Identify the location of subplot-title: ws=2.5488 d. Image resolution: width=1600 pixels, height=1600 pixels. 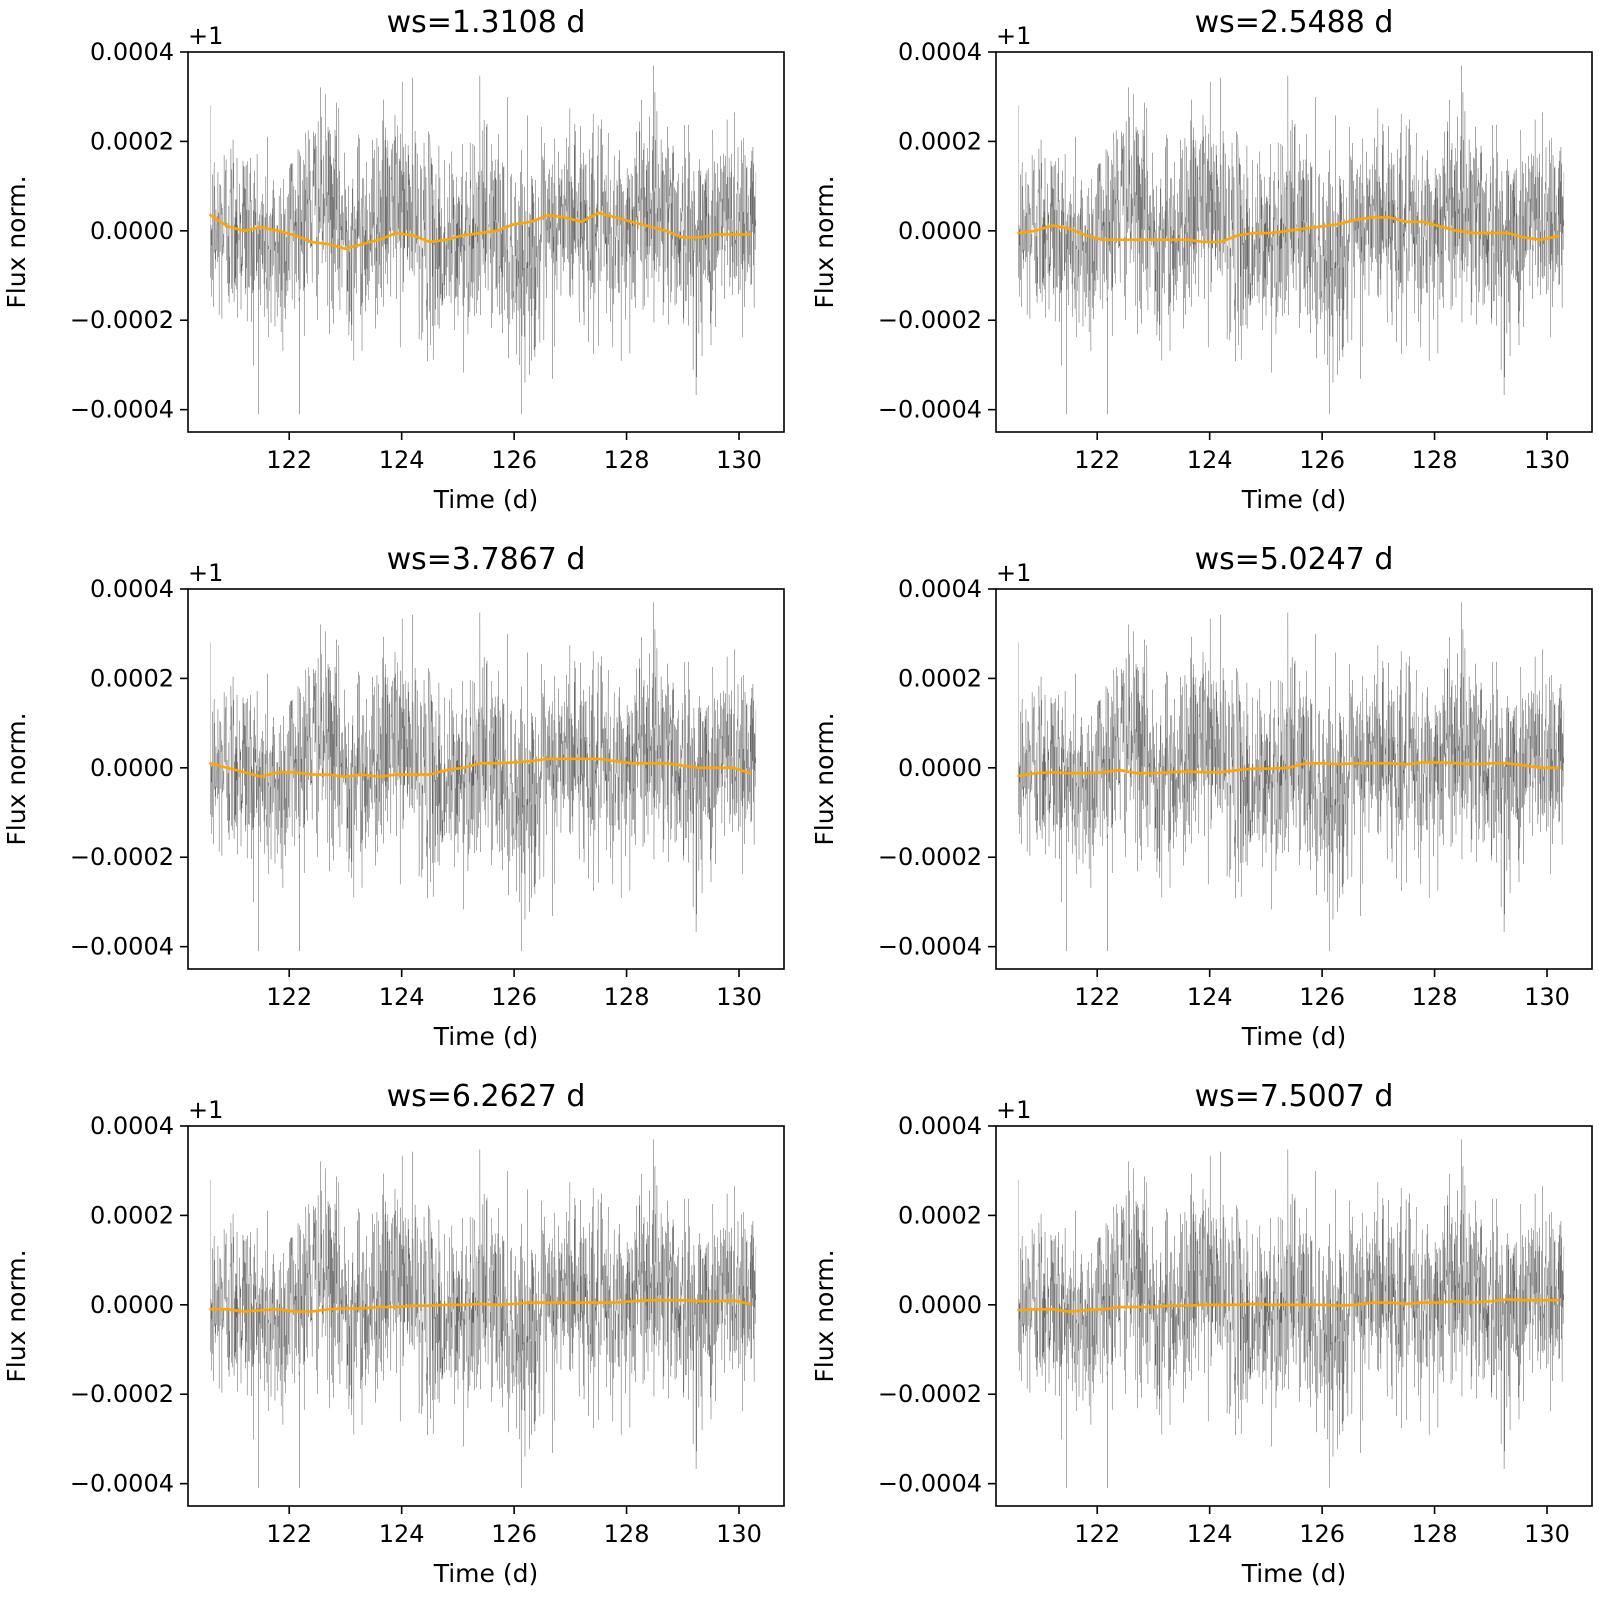
(1294, 22).